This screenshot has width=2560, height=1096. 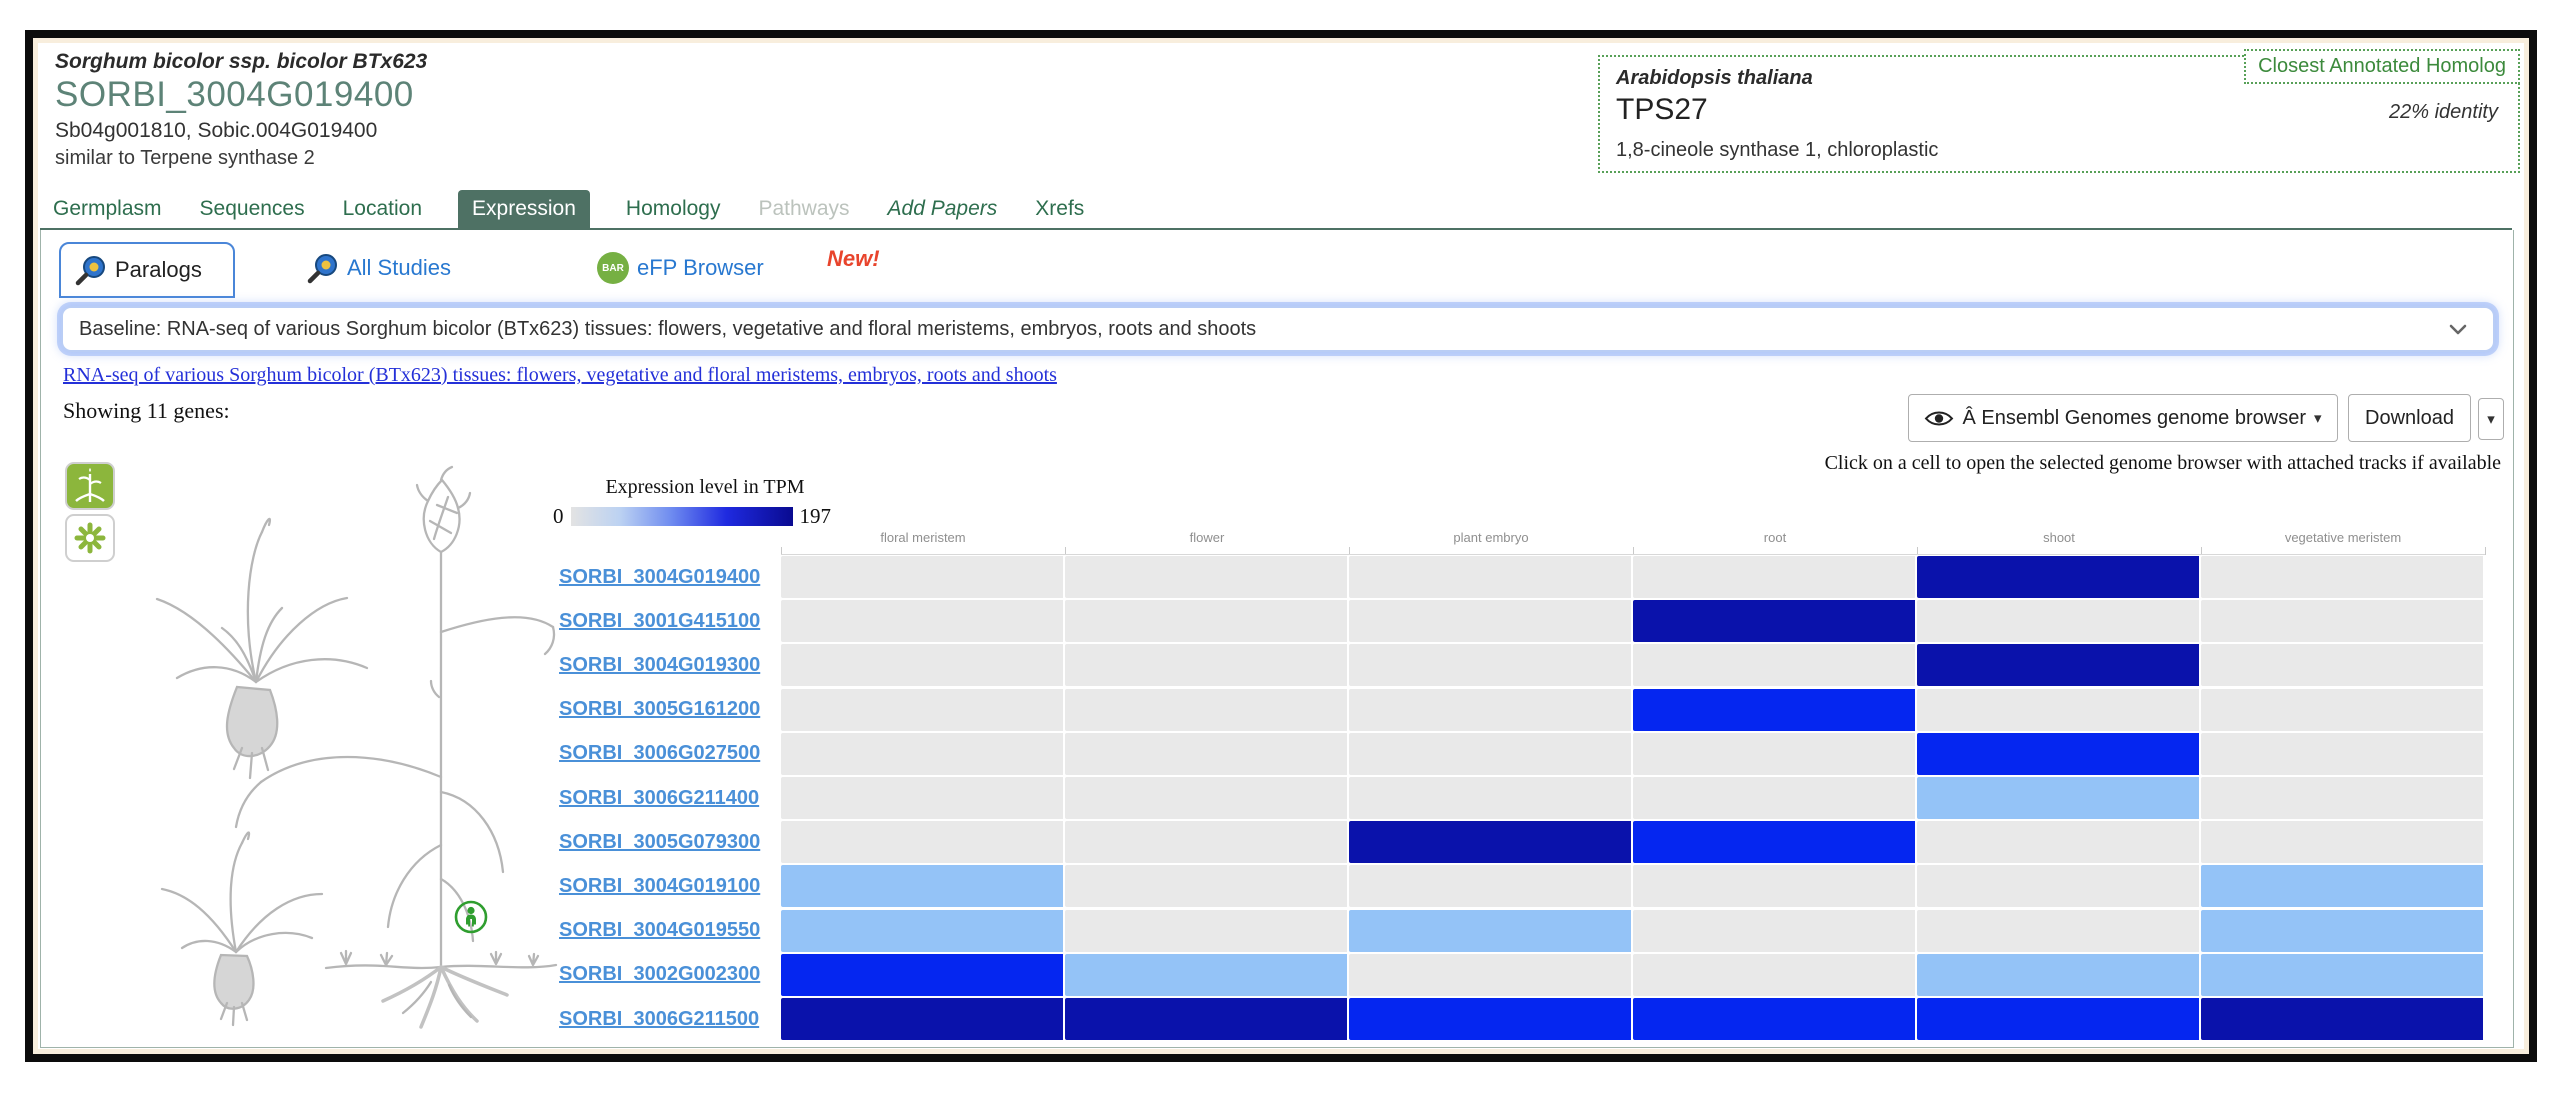 What do you see at coordinates (660, 753) in the screenshot?
I see `gene-link: SORBI_3006G027500` at bounding box center [660, 753].